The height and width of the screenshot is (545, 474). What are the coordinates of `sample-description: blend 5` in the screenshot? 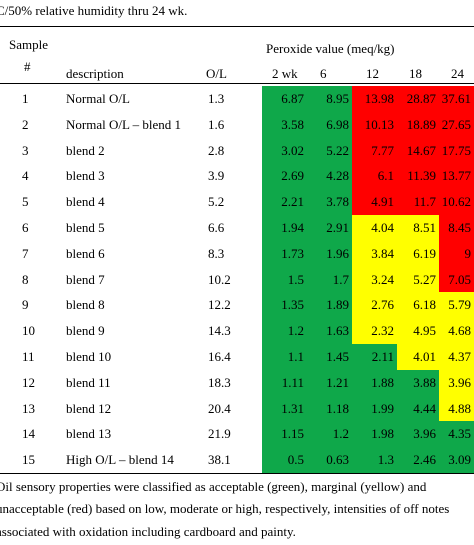 It's located at (85, 227).